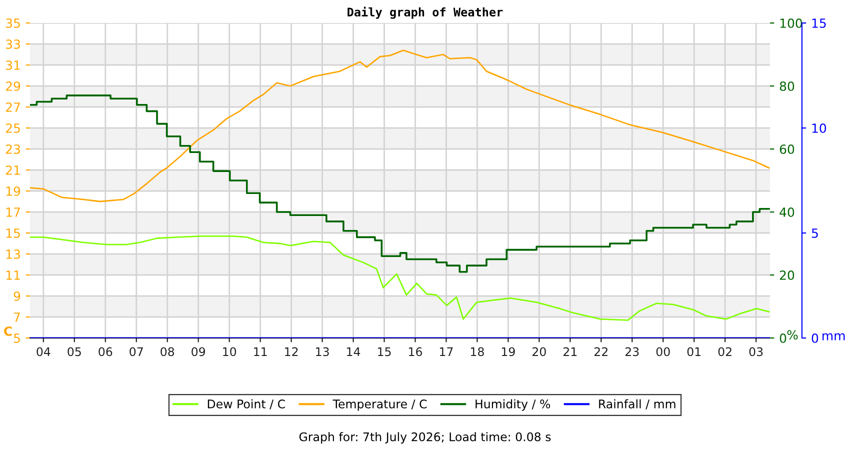 The height and width of the screenshot is (450, 850). What do you see at coordinates (105, 351) in the screenshot?
I see `x-tick-label: 06` at bounding box center [105, 351].